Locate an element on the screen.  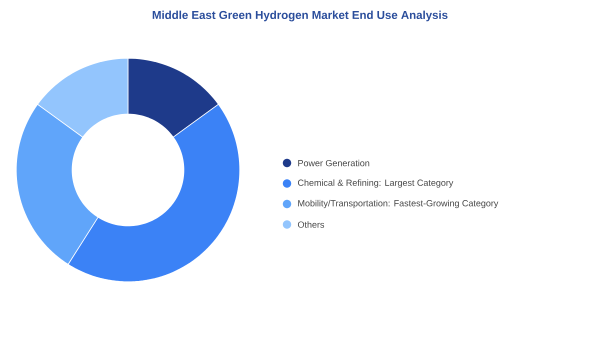
legend-label: Power Generation is located at coordinates (334, 163).